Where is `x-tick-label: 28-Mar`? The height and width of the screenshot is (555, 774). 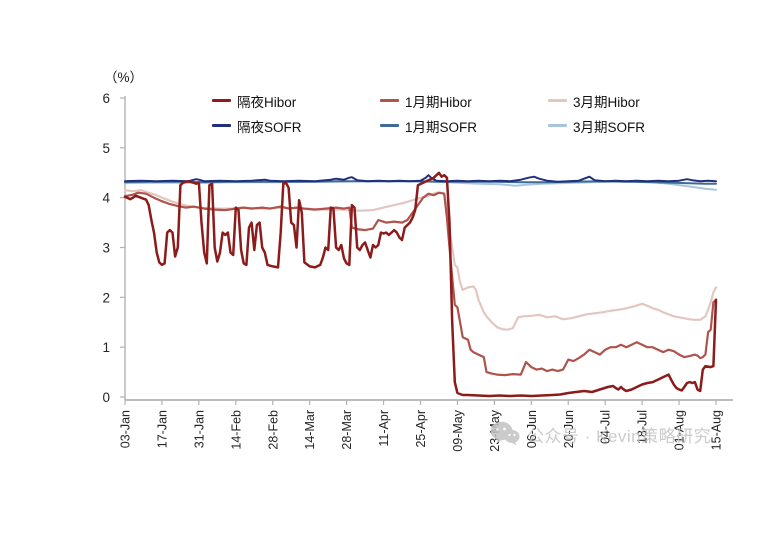
x-tick-label: 28-Mar is located at coordinates (347, 430).